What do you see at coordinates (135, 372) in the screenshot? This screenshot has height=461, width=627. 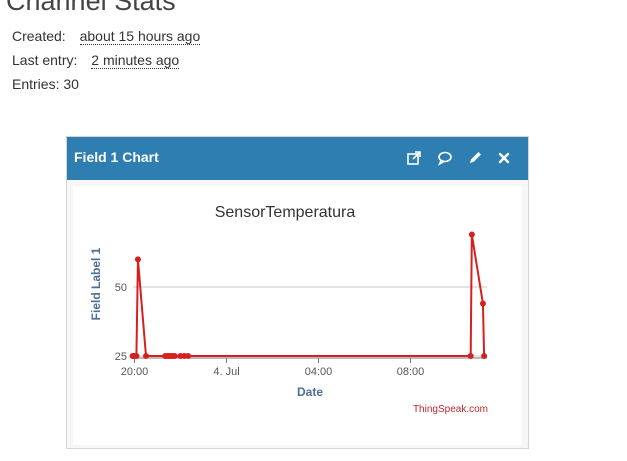 I see `x-tick-label: 20:00` at bounding box center [135, 372].